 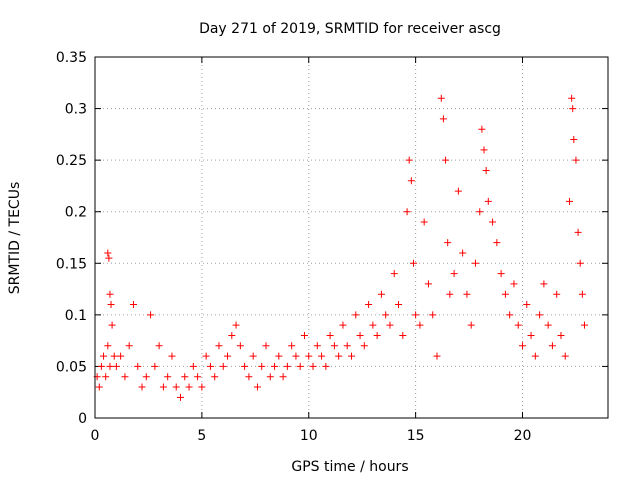 I want to click on y-tick-label: 0.25, so click(x=71, y=161).